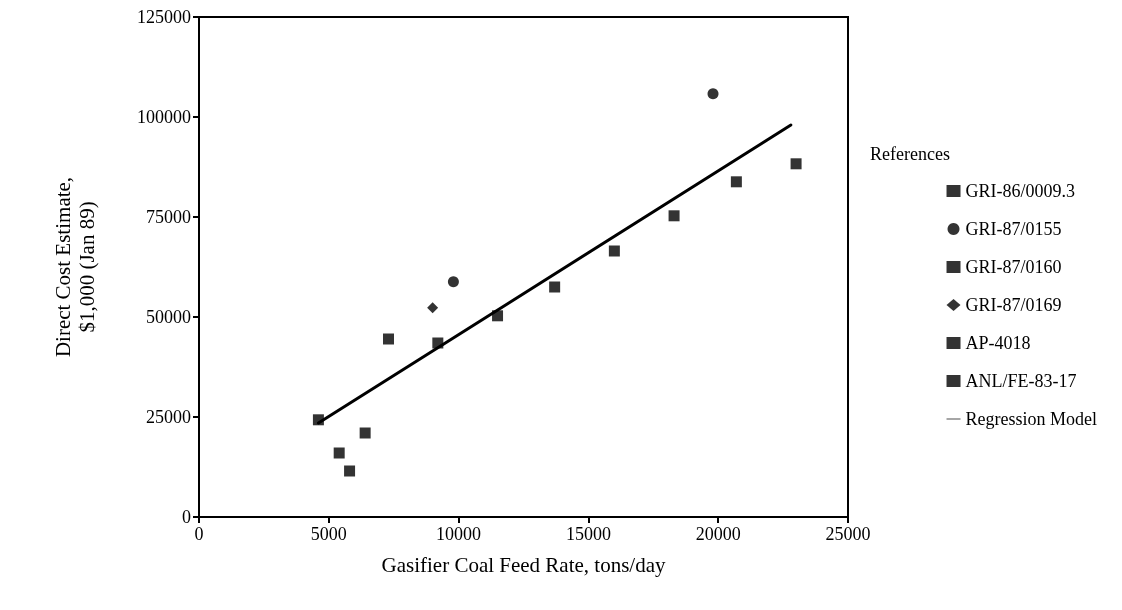 This screenshot has height=610, width=1122. I want to click on y-axis-title: Direct Cost Estimate, $1,000 (Jan 89), so click(75, 267).